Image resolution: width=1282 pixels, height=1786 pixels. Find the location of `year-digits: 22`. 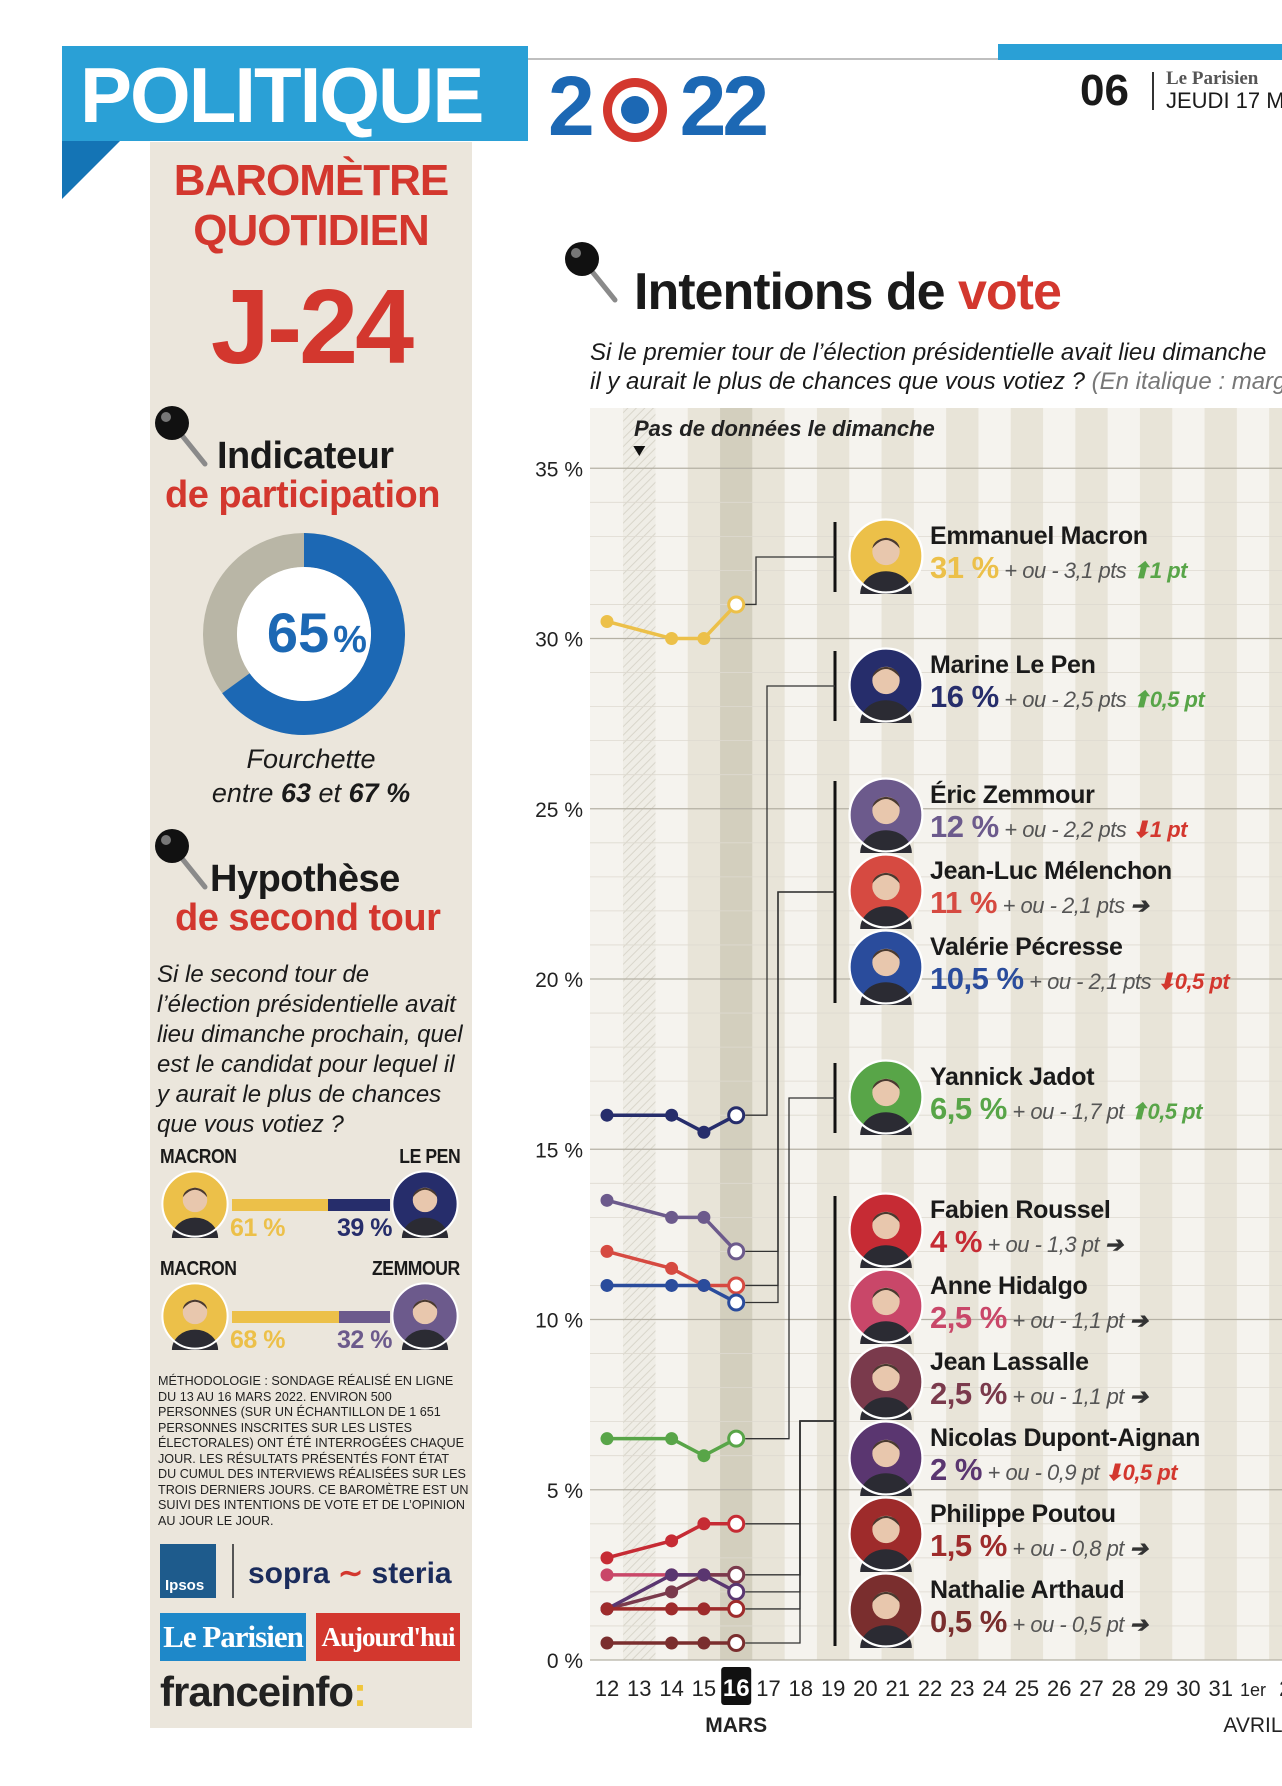

year-digits: 22 is located at coordinates (724, 106).